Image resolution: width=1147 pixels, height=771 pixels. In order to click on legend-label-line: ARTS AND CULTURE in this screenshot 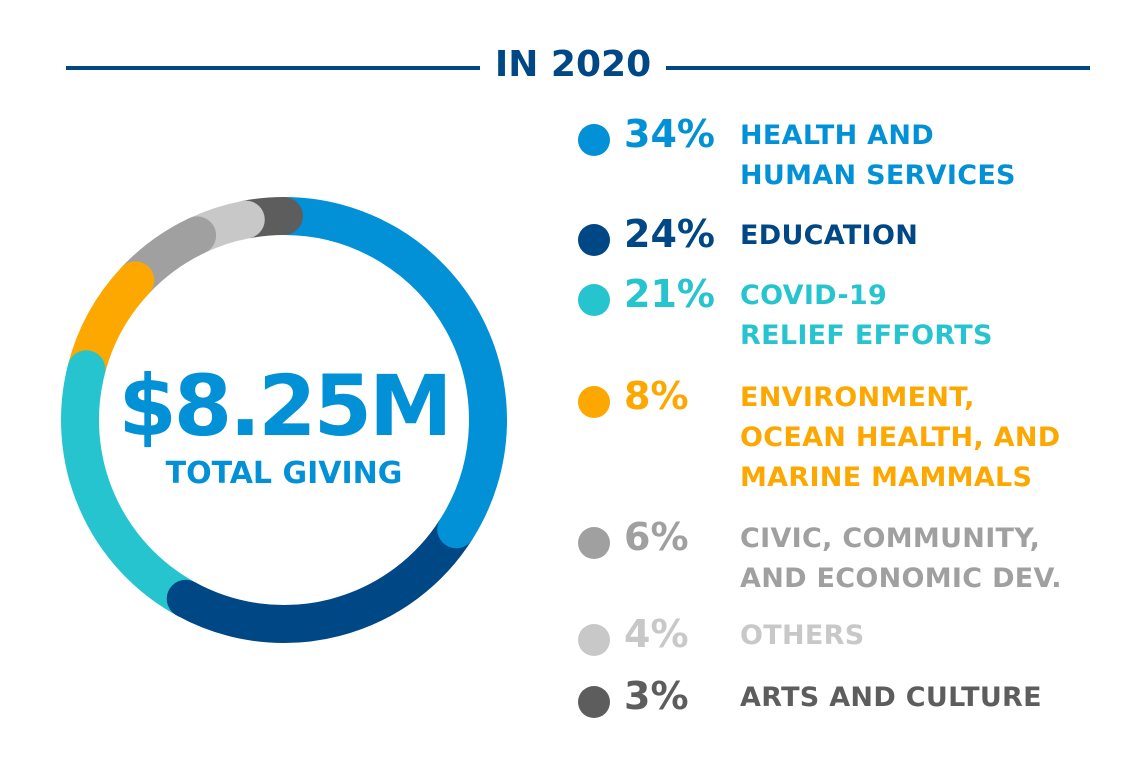, I will do `click(891, 697)`.